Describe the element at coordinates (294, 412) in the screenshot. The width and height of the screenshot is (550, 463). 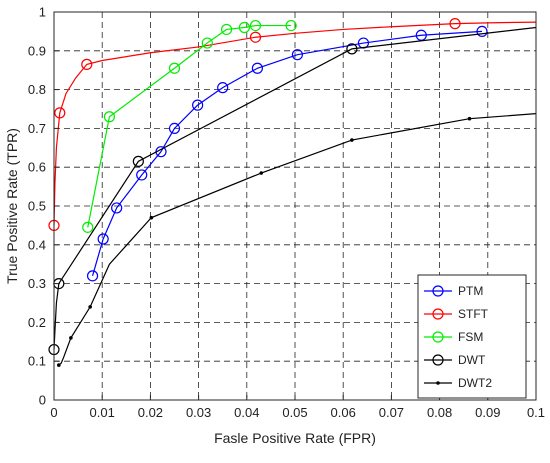
I see `x-tick-label: 0.05` at that location.